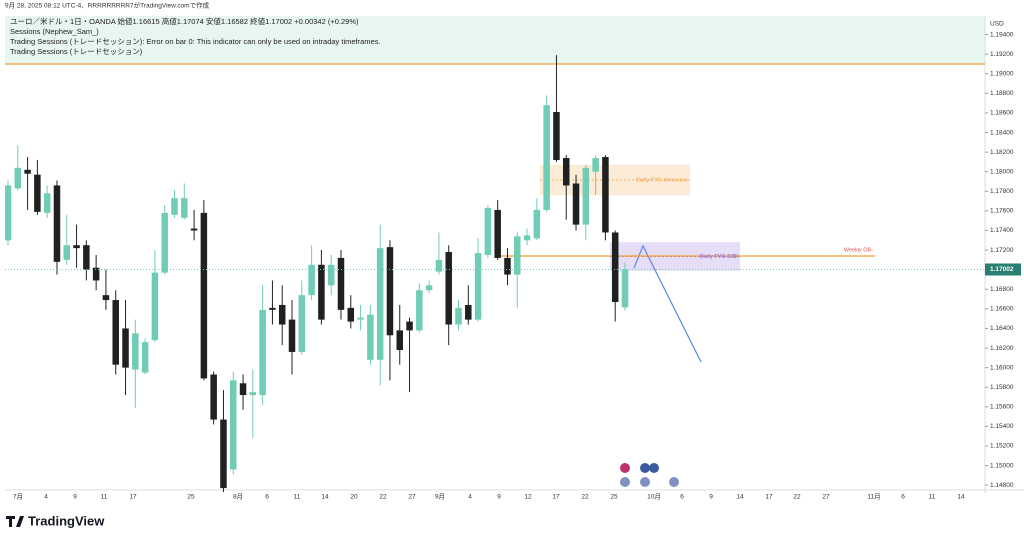  I want to click on y-tick-label: 1.15800, so click(1002, 387).